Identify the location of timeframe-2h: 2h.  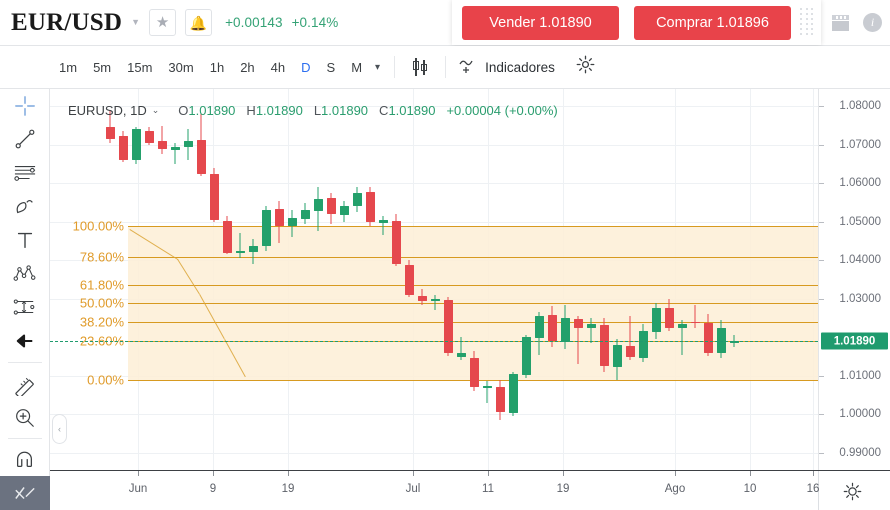
(247, 67).